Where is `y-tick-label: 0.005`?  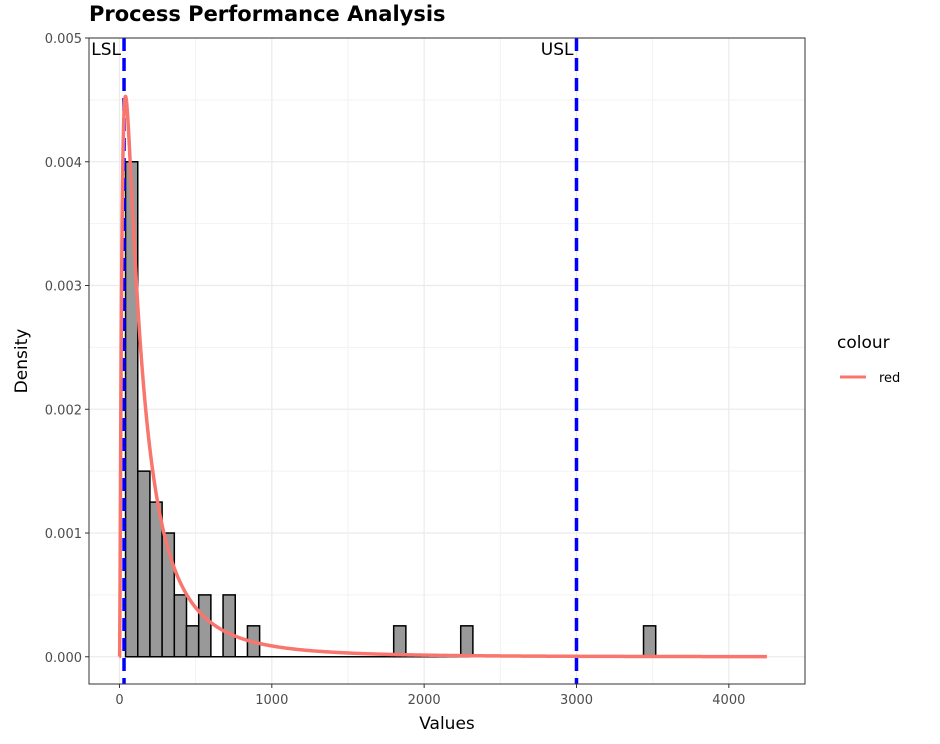
y-tick-label: 0.005 is located at coordinates (63, 39).